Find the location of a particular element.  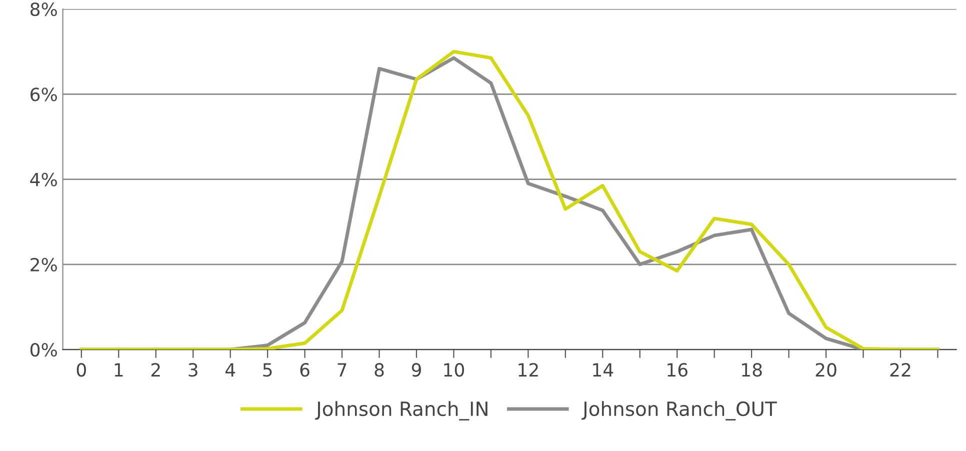

x-tick-label: 8 is located at coordinates (379, 370).